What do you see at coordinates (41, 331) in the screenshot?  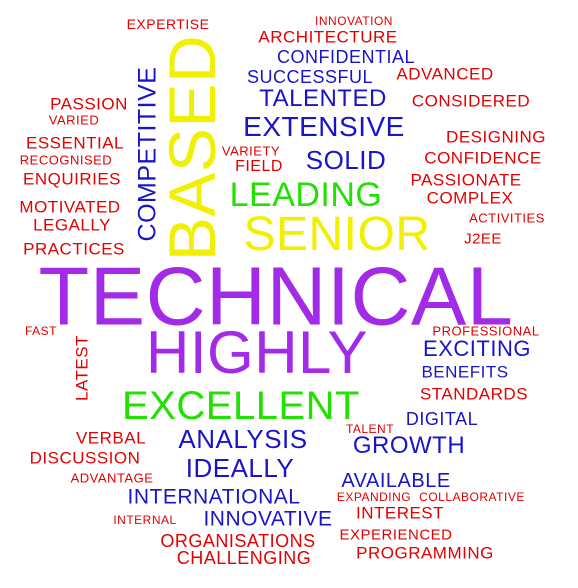 I see `word-fast: FAST` at bounding box center [41, 331].